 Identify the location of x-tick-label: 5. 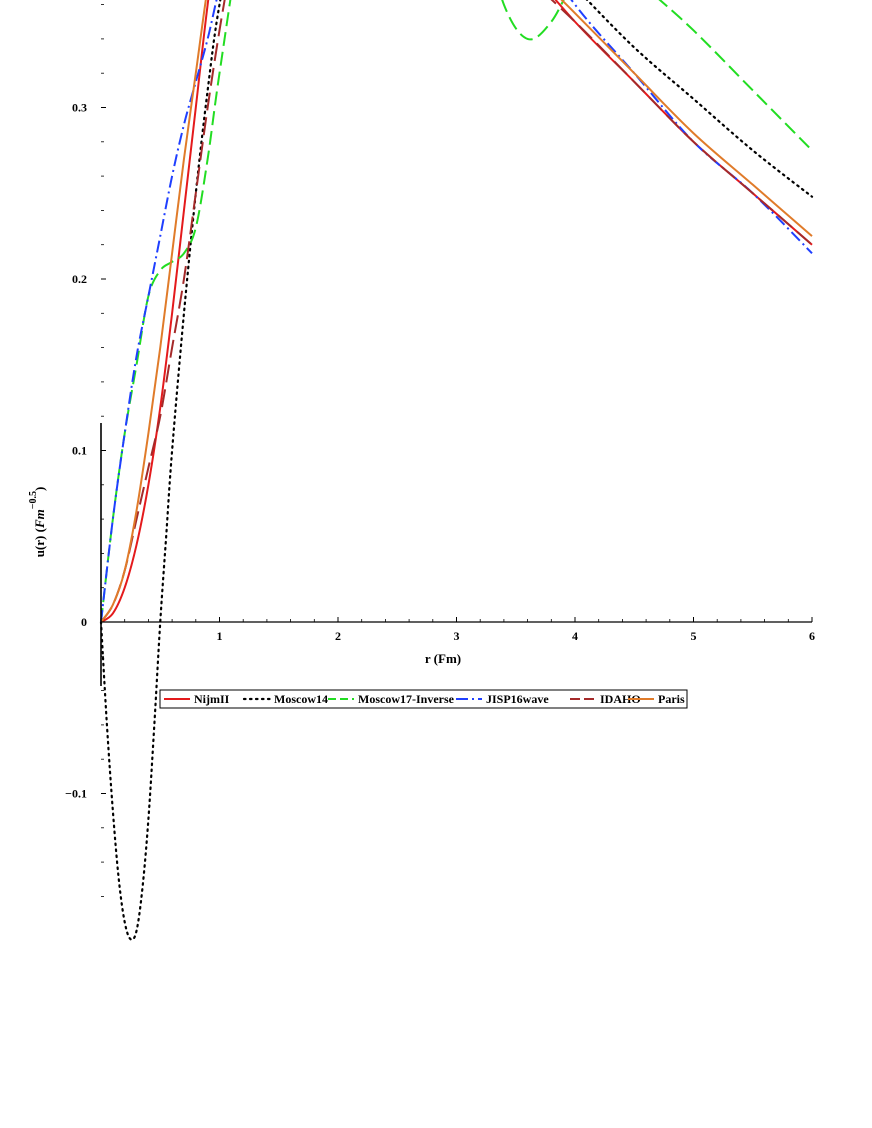
(694, 636).